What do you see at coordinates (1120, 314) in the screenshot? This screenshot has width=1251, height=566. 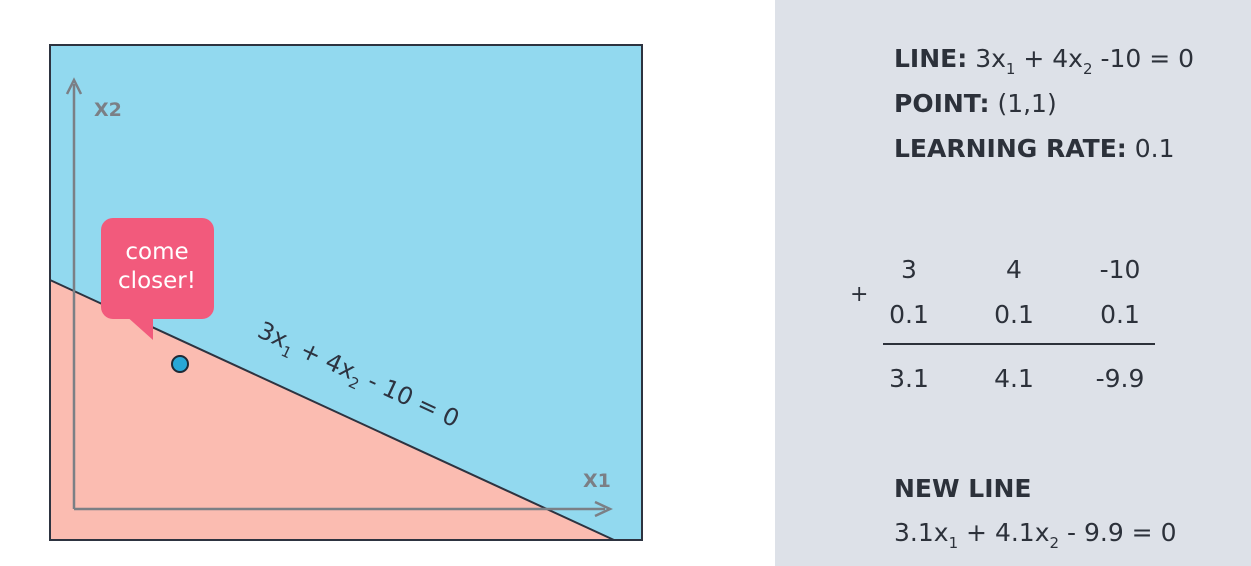 I see `row2-cell-3: 0.1` at bounding box center [1120, 314].